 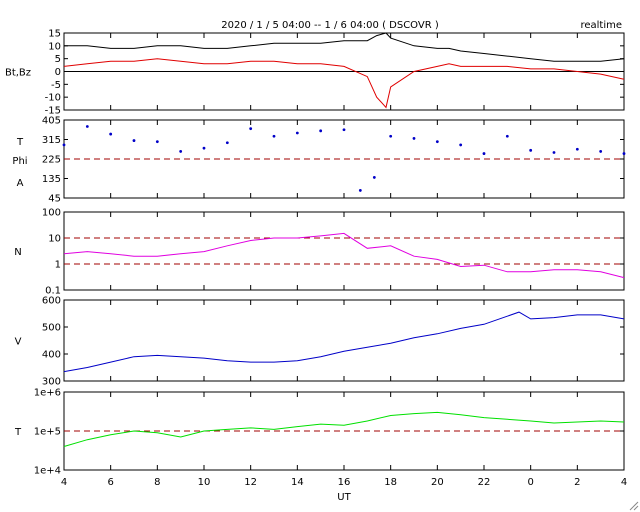 What do you see at coordinates (297, 482) in the screenshot?
I see `x-tick-label: 14` at bounding box center [297, 482].